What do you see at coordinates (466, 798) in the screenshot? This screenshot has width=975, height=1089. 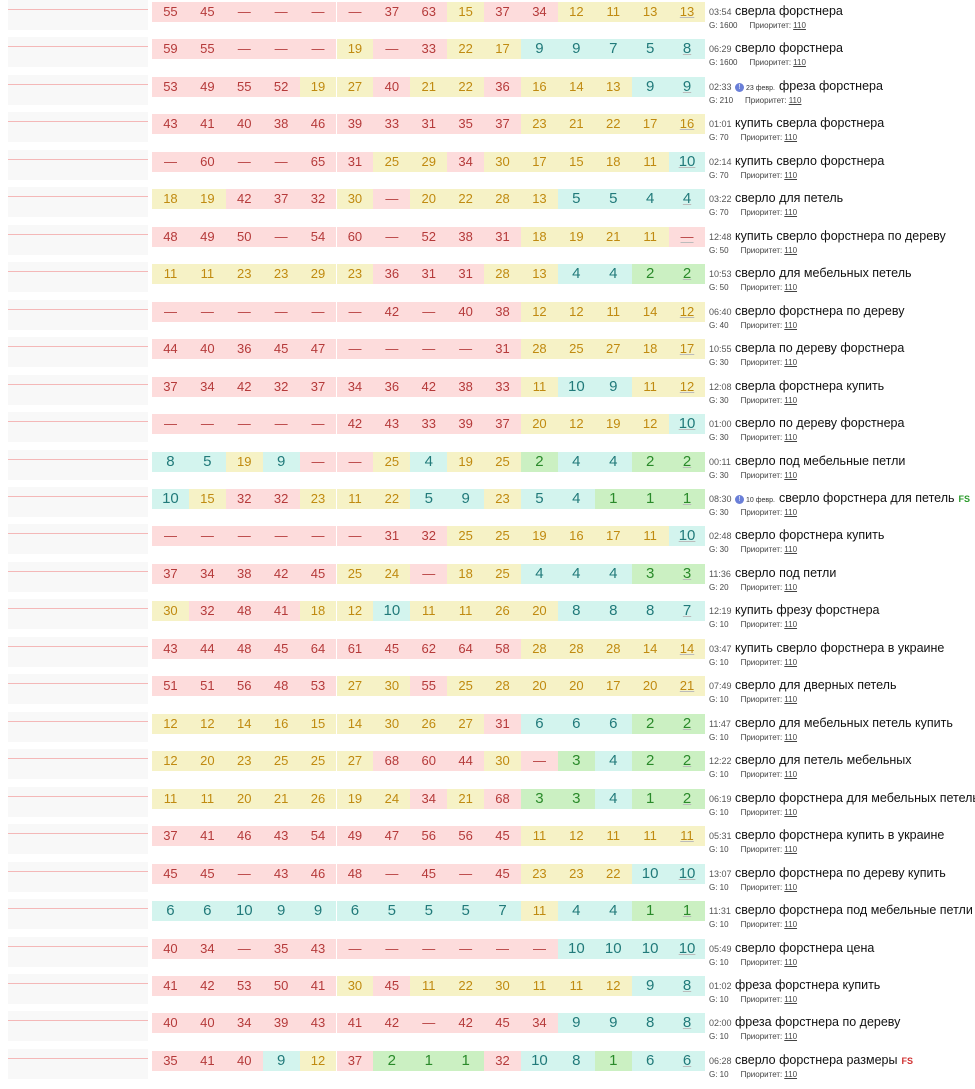 I see `position-cell: 21` at bounding box center [466, 798].